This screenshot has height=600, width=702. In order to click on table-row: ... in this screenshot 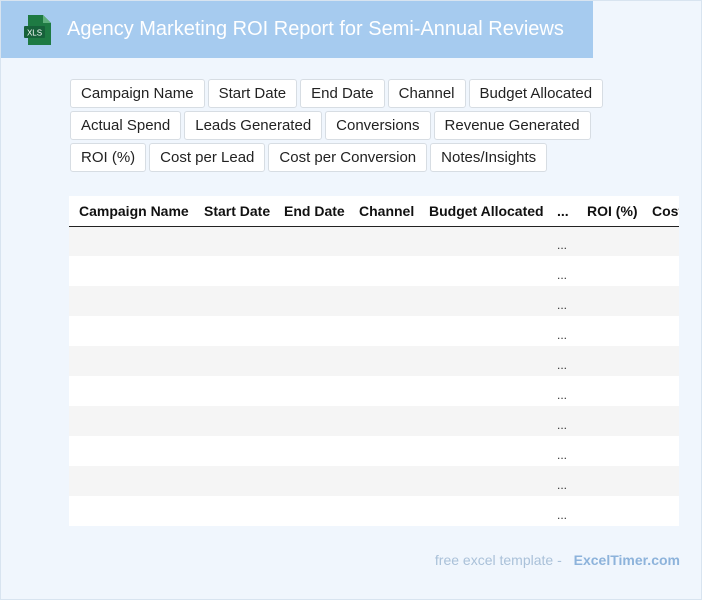, I will do `click(374, 511)`.